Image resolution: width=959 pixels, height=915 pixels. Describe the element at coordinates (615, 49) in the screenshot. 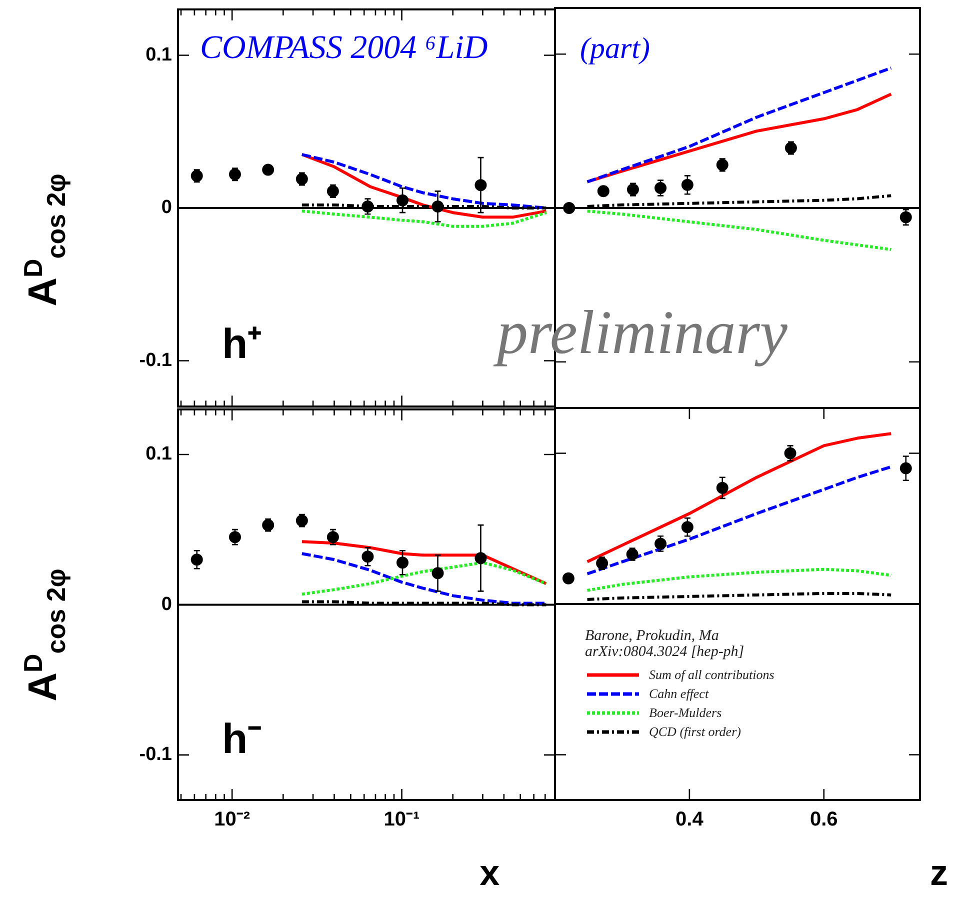

I see `annotation: (part)` at that location.